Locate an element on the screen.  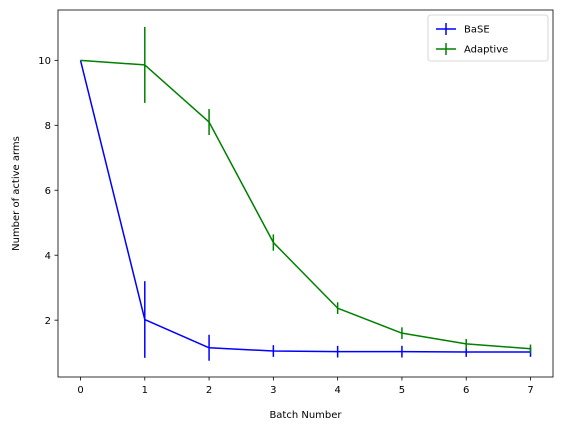
legend-item-base: BaSE is located at coordinates (463, 29).